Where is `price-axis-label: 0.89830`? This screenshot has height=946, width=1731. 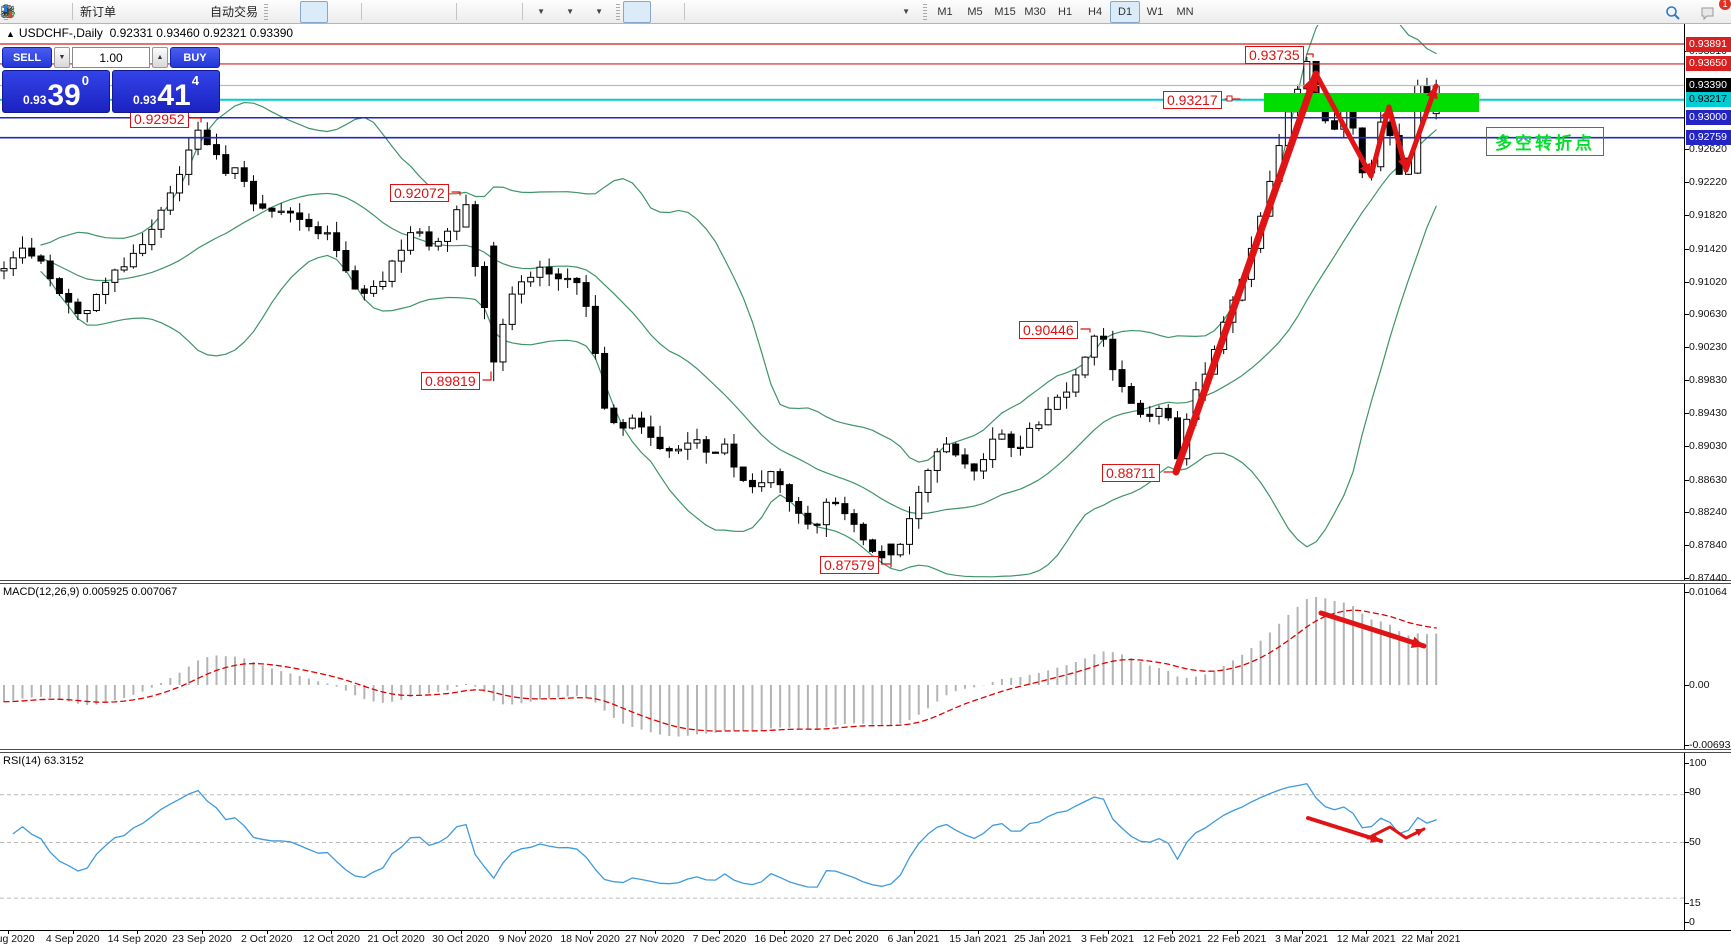 price-axis-label: 0.89830 is located at coordinates (1708, 380).